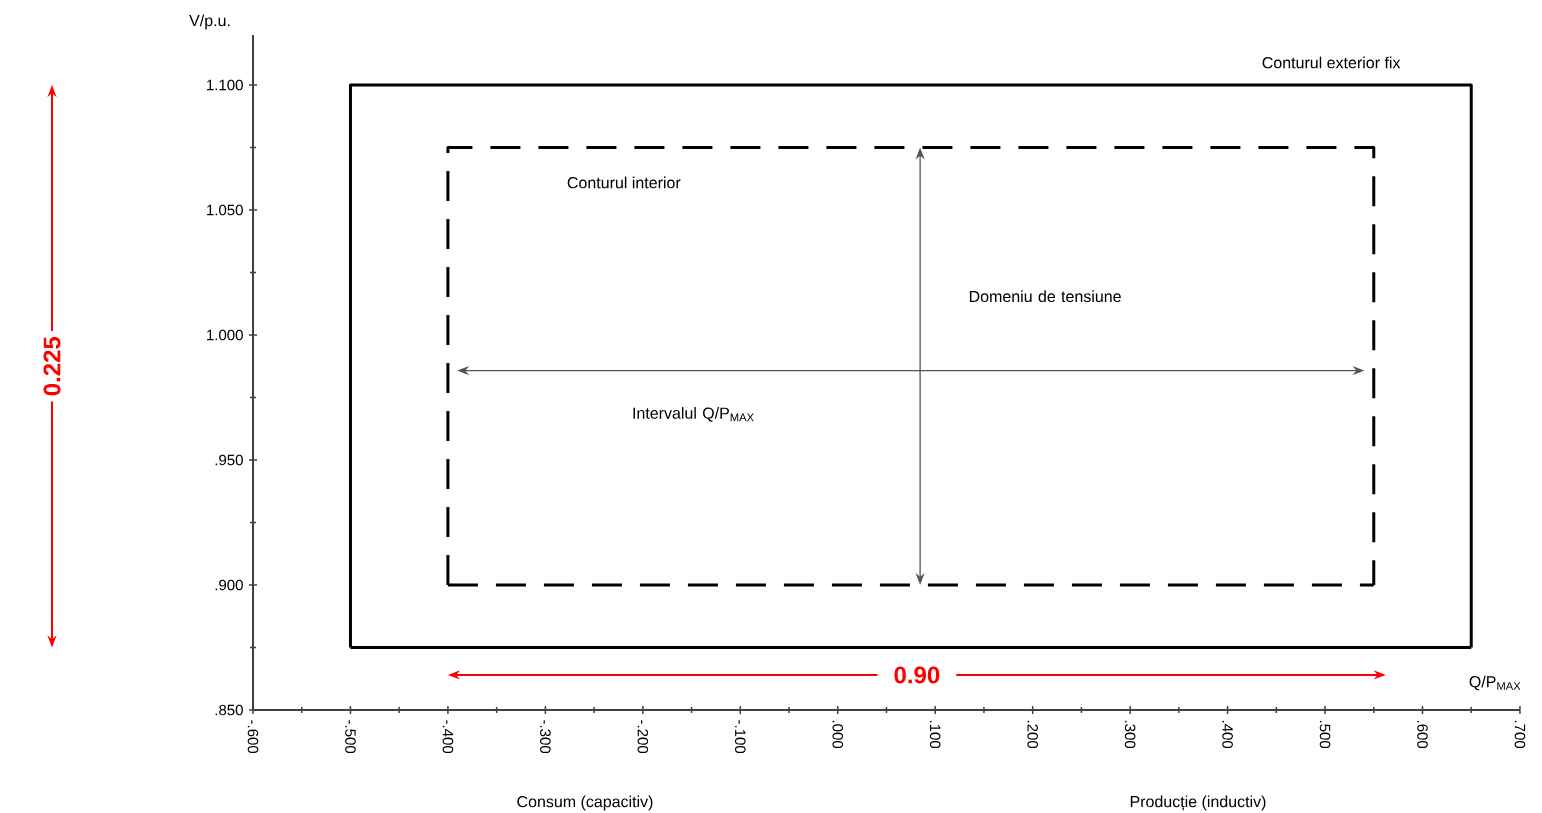  I want to click on annotation: Conturul exterior fix, so click(1331, 62).